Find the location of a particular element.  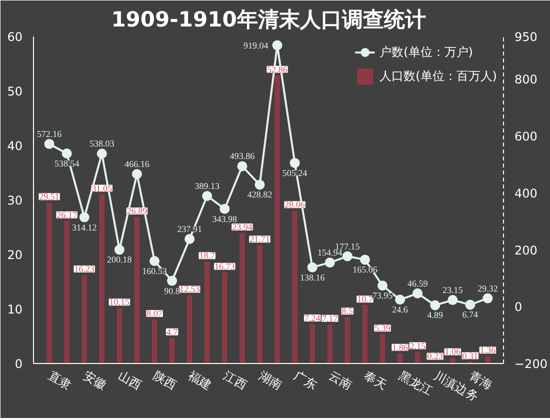

data-label: 7.17 is located at coordinates (330, 318).